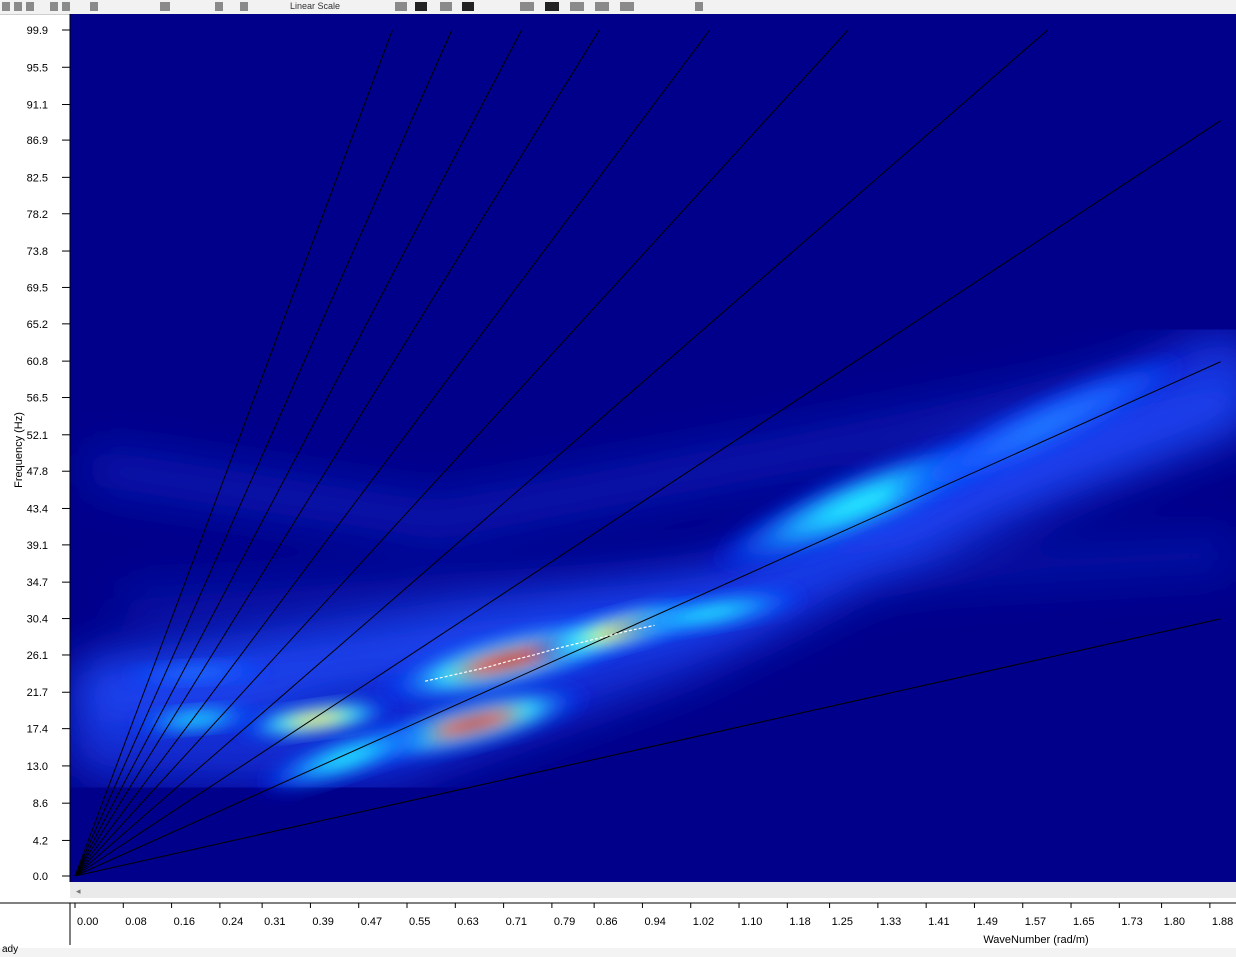 The width and height of the screenshot is (1236, 957). What do you see at coordinates (37, 656) in the screenshot?
I see `y-tick-label: 26.1` at bounding box center [37, 656].